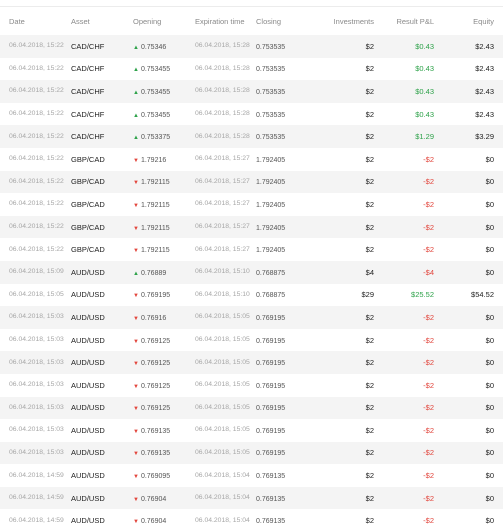 This screenshot has height=532, width=503. Describe the element at coordinates (225, 340) in the screenshot. I see `cell-expiration: 06.04.2018, 15:05` at that location.